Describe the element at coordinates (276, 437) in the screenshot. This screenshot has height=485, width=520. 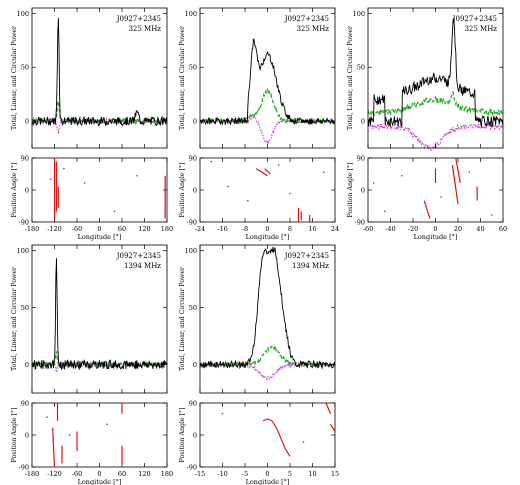
I see `pa-curve` at that location.